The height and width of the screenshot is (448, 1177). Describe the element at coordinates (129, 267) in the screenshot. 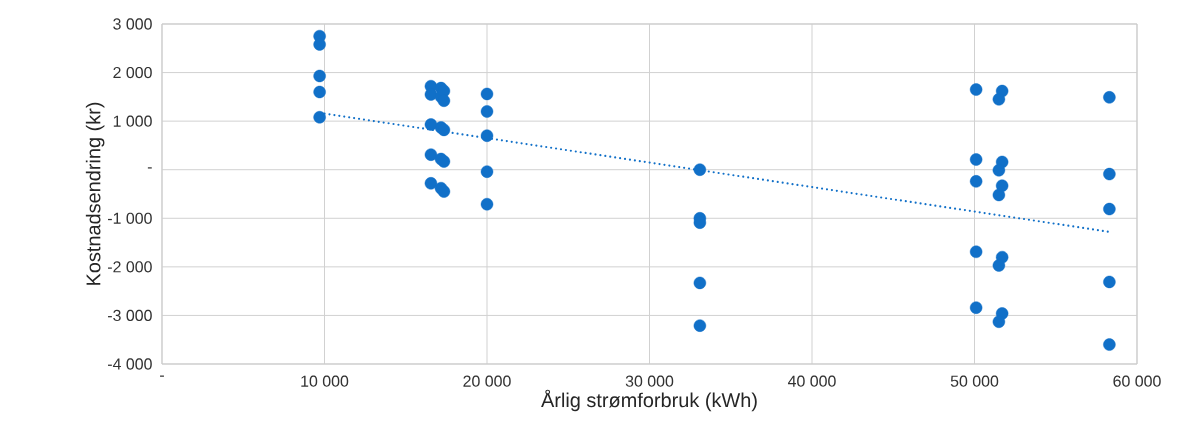

I see `y-tick-label: -2 000` at that location.